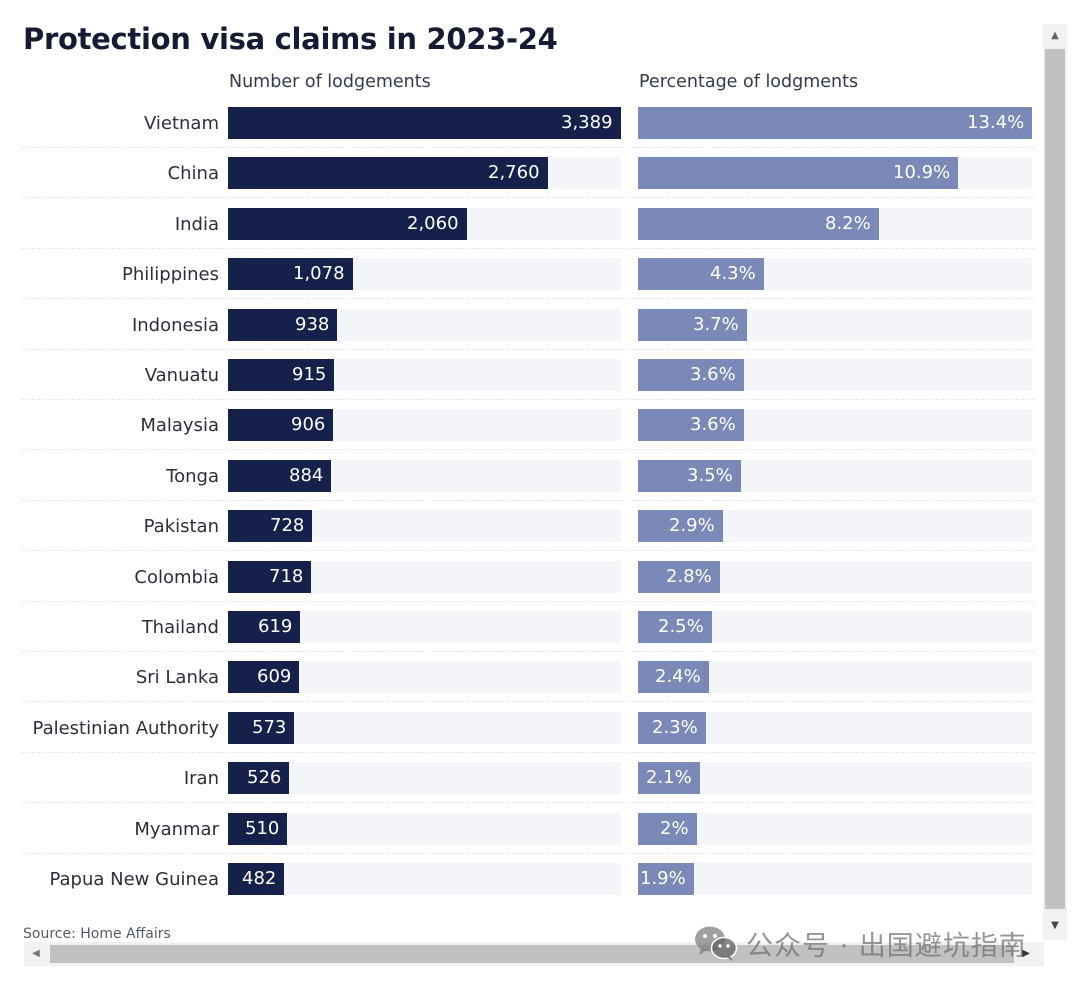 The height and width of the screenshot is (987, 1080). I want to click on chart-row: Palestinian Authority 573 2.3%, so click(520, 735).